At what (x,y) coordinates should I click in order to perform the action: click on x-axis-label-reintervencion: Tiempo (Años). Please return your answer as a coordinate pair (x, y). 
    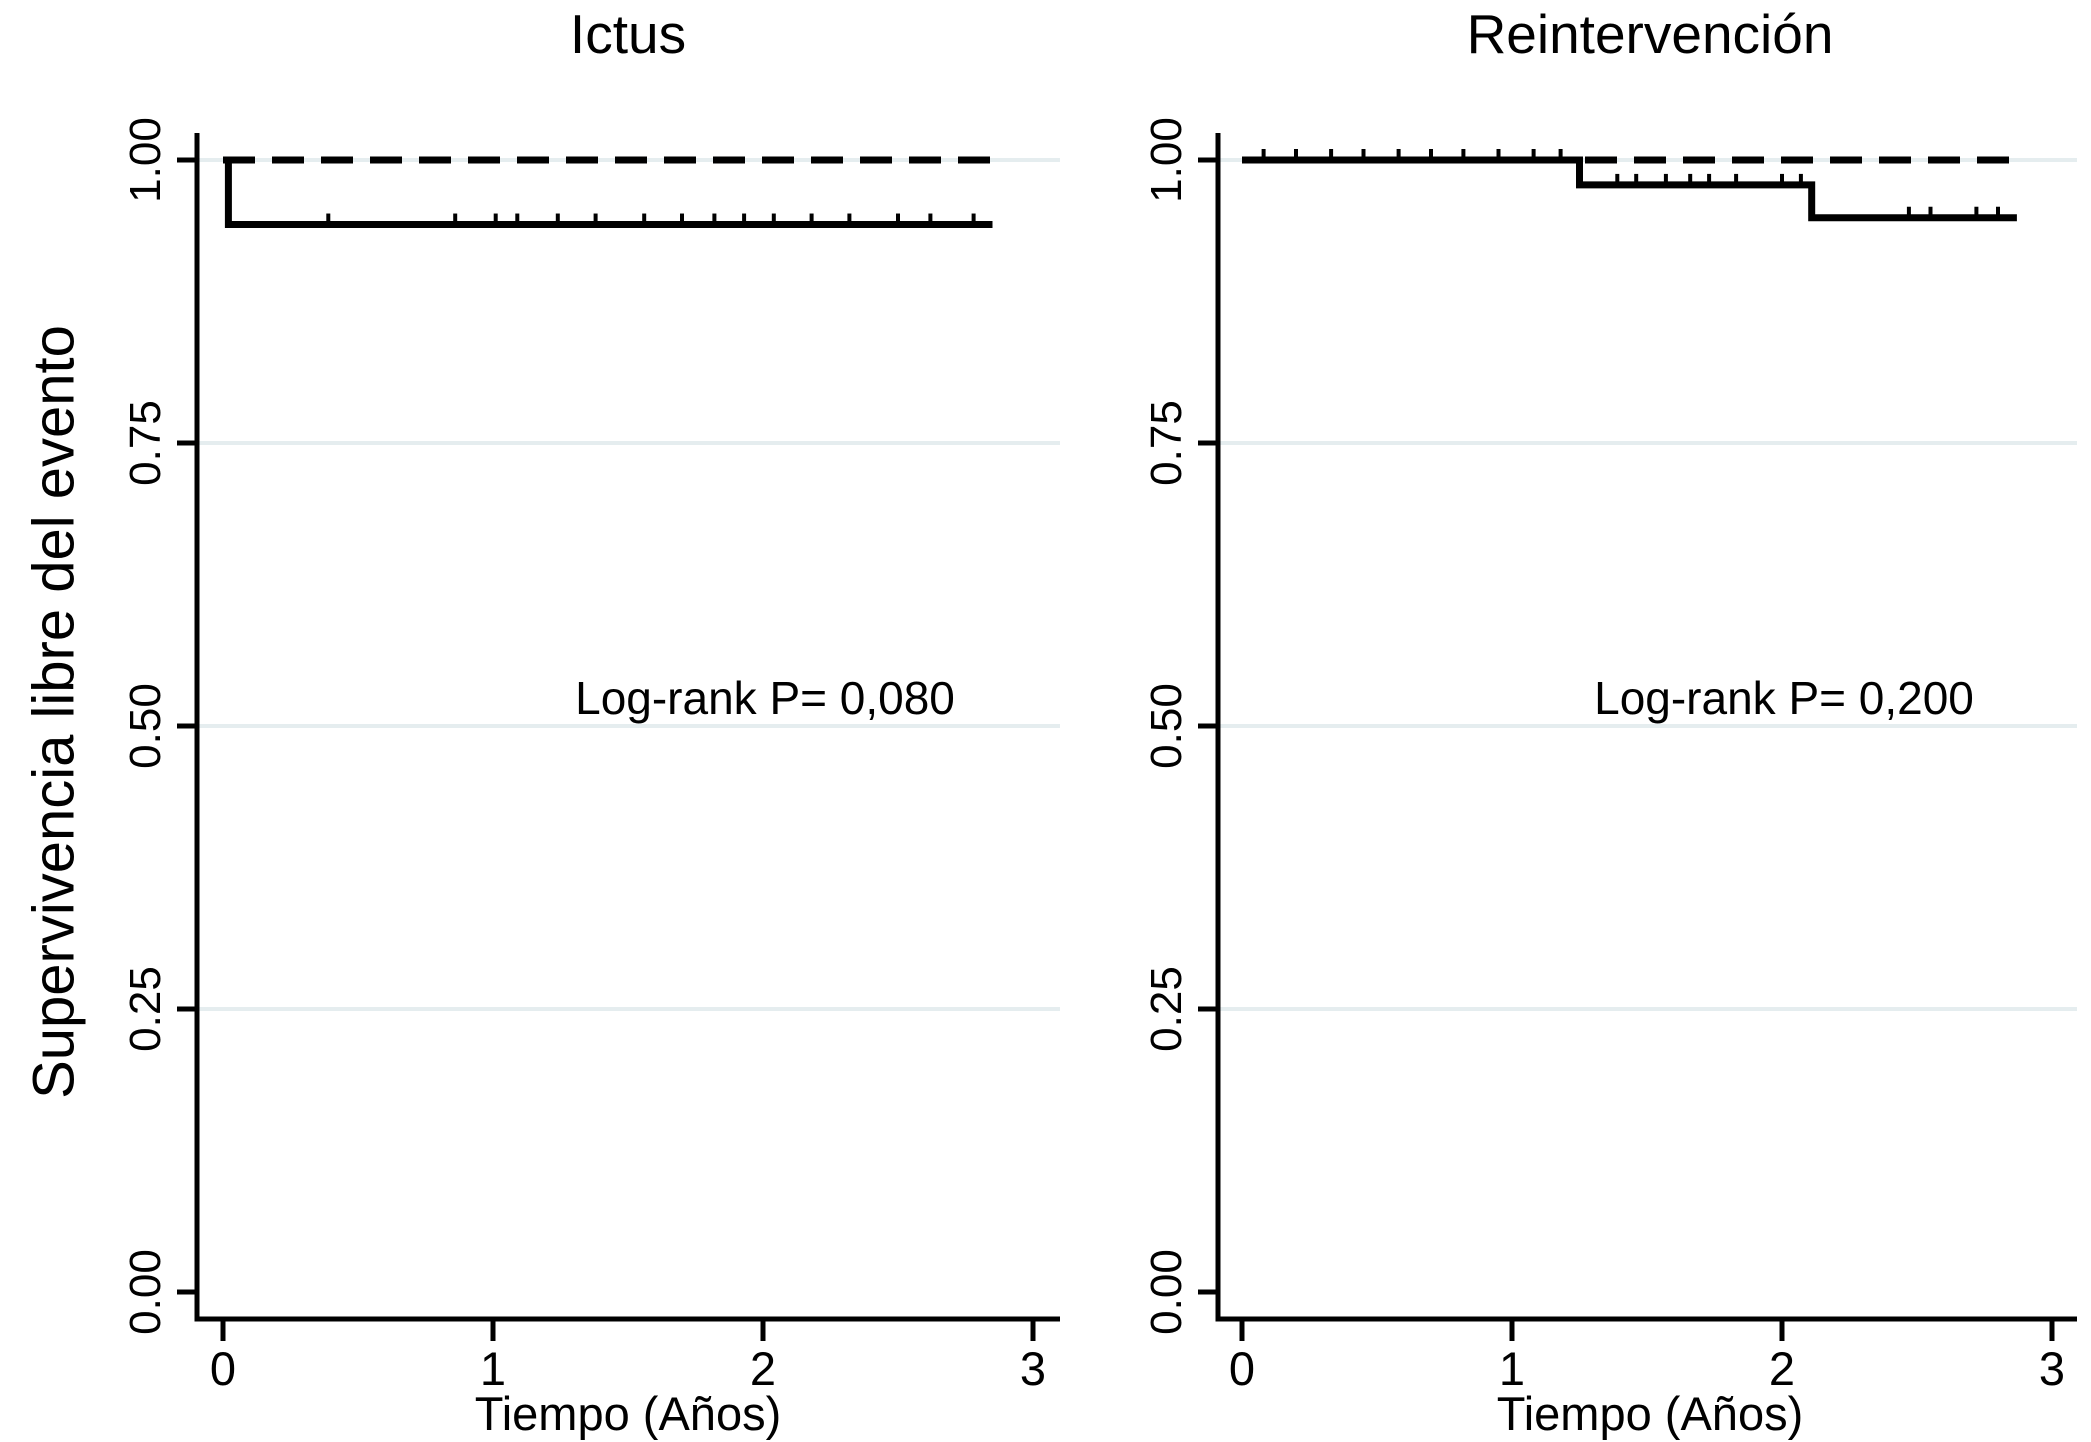
    Looking at the image, I should click on (1650, 1413).